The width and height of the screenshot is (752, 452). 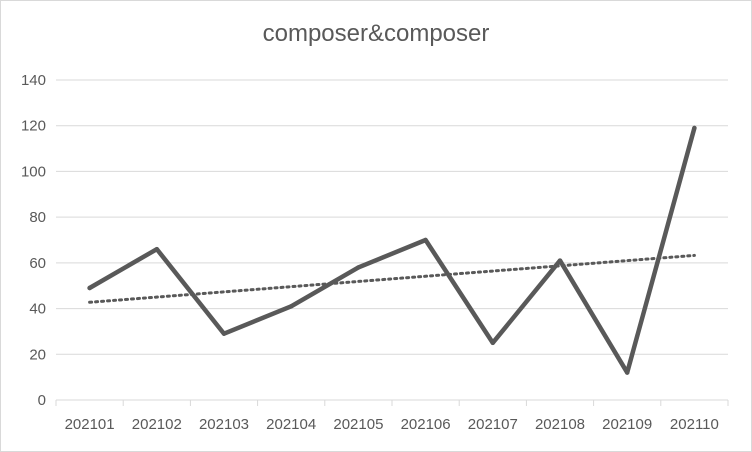 I want to click on x-tick-label: 202102, so click(x=157, y=424).